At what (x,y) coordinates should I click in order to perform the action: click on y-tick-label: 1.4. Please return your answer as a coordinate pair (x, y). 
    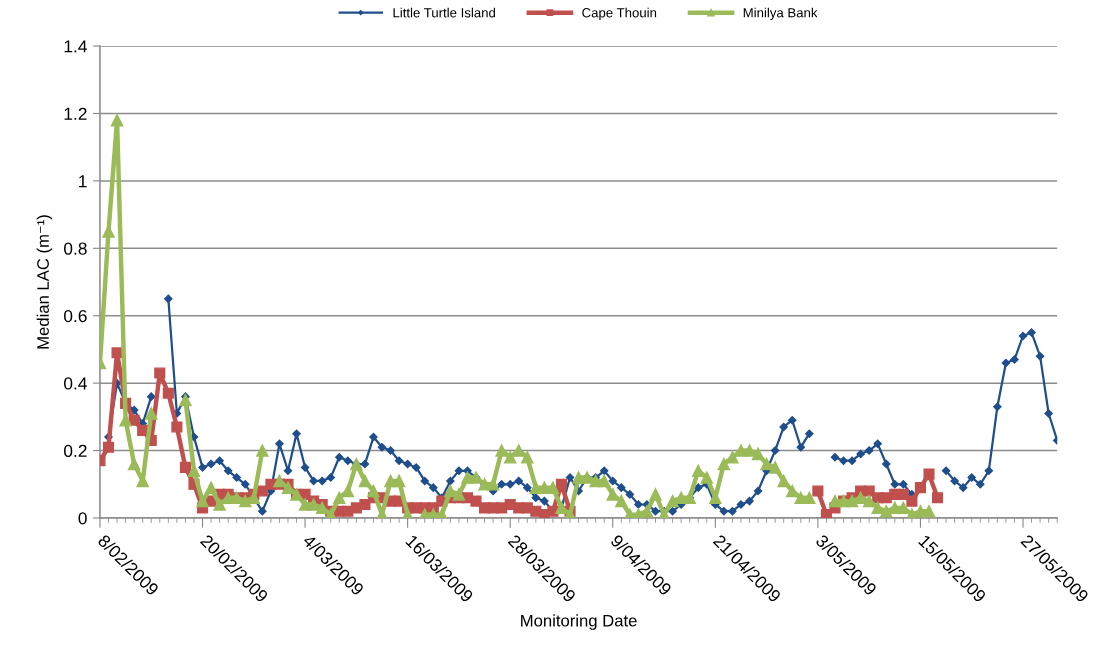
    Looking at the image, I should click on (75, 46).